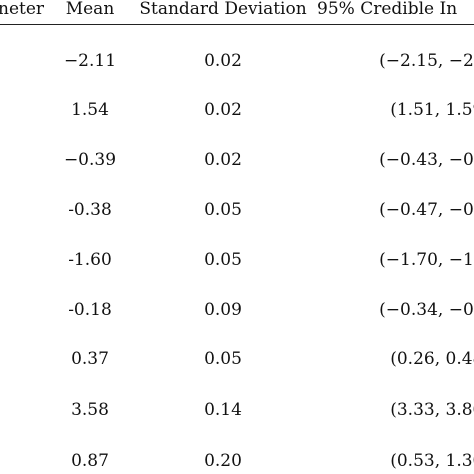 The image size is (474, 474). What do you see at coordinates (90, 9) in the screenshot?
I see `header-mean: Mean` at bounding box center [90, 9].